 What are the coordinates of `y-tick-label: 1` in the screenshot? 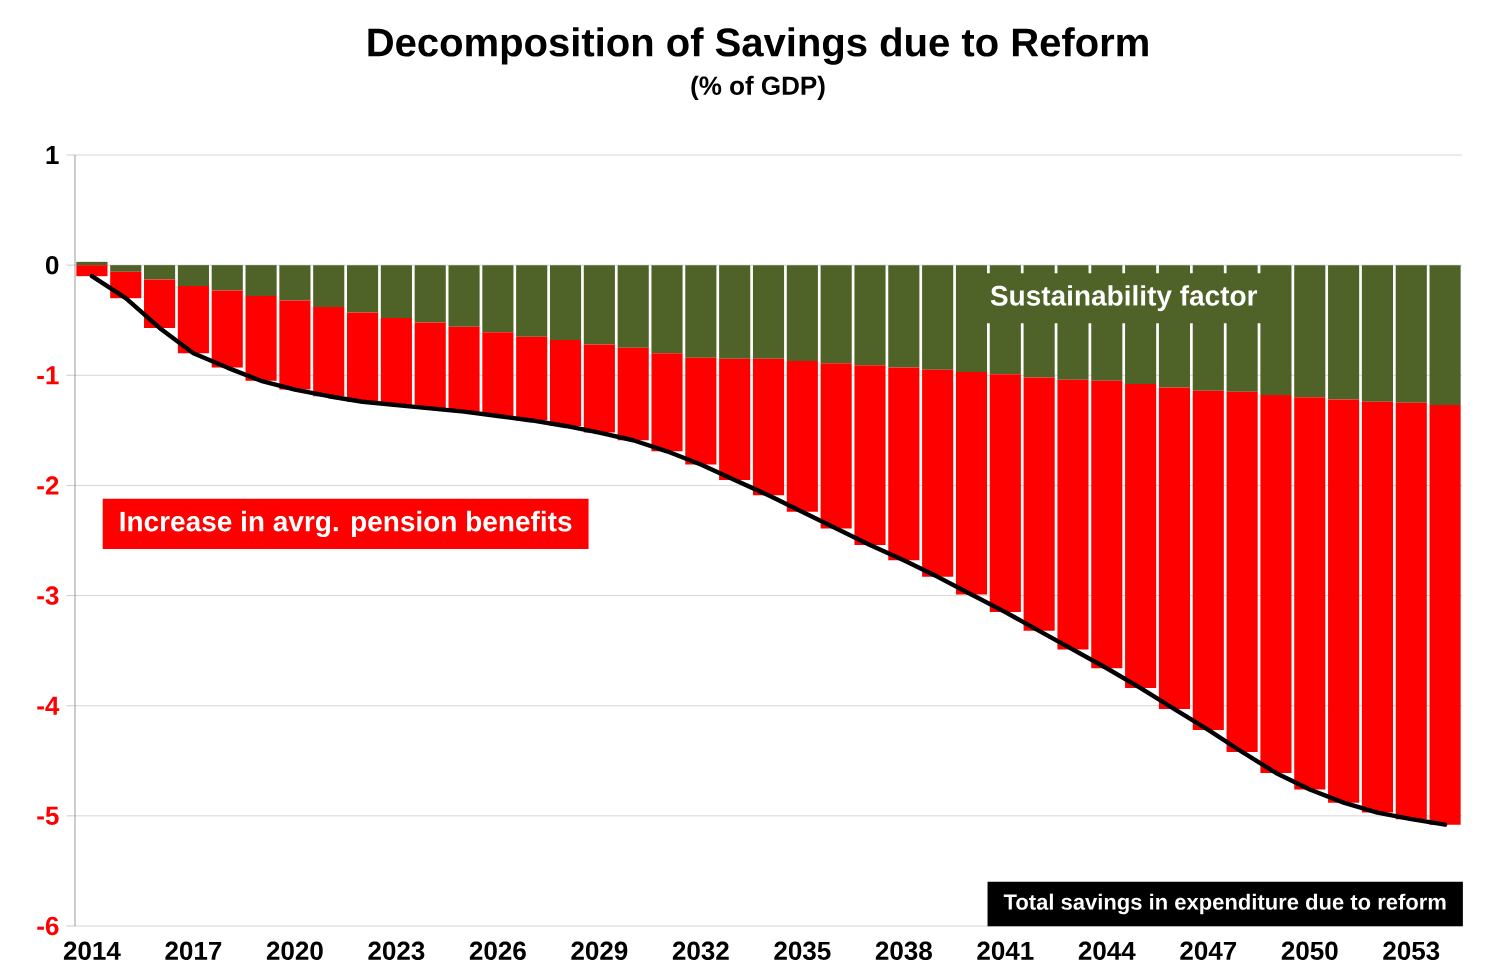 It's located at (52, 155).